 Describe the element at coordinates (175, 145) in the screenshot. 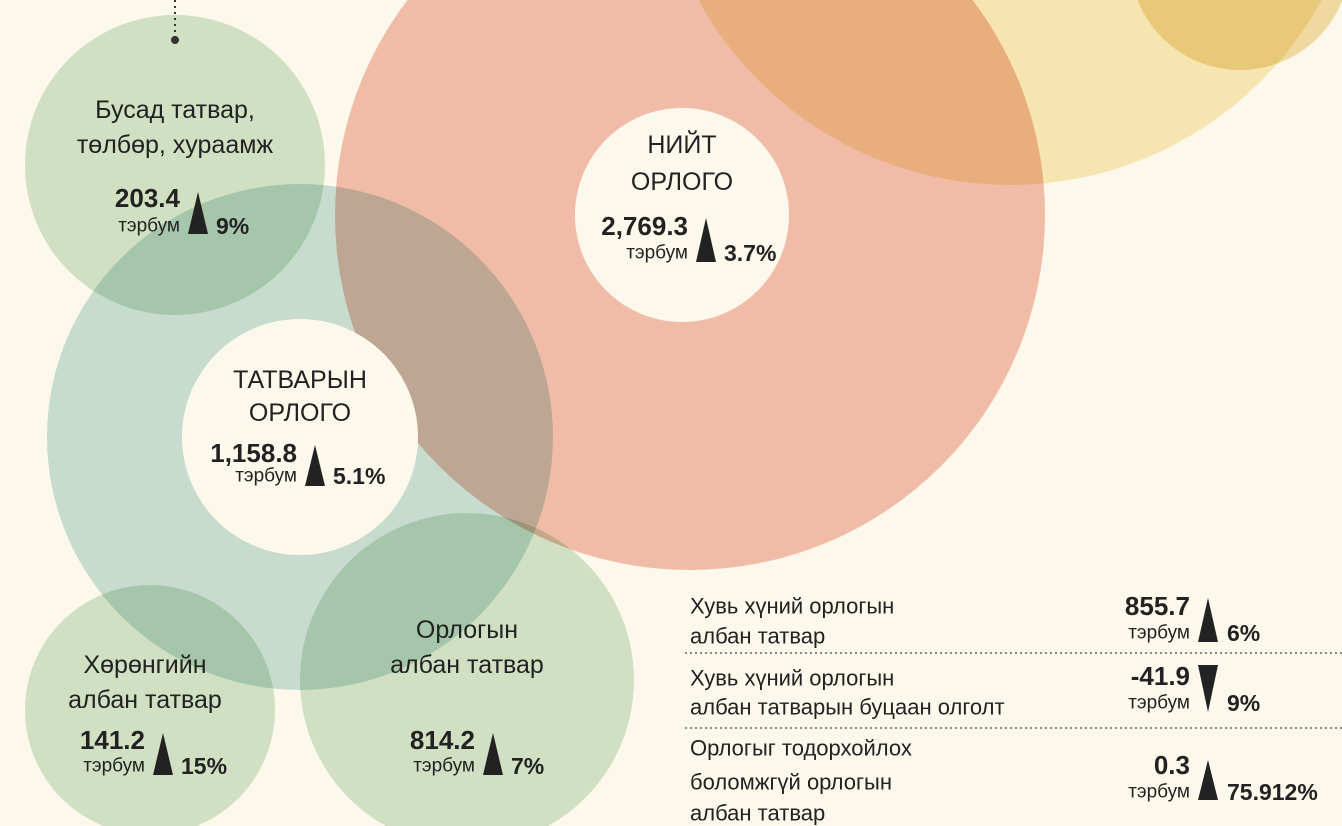

I see `node-label: төлбөр, хураамж` at that location.